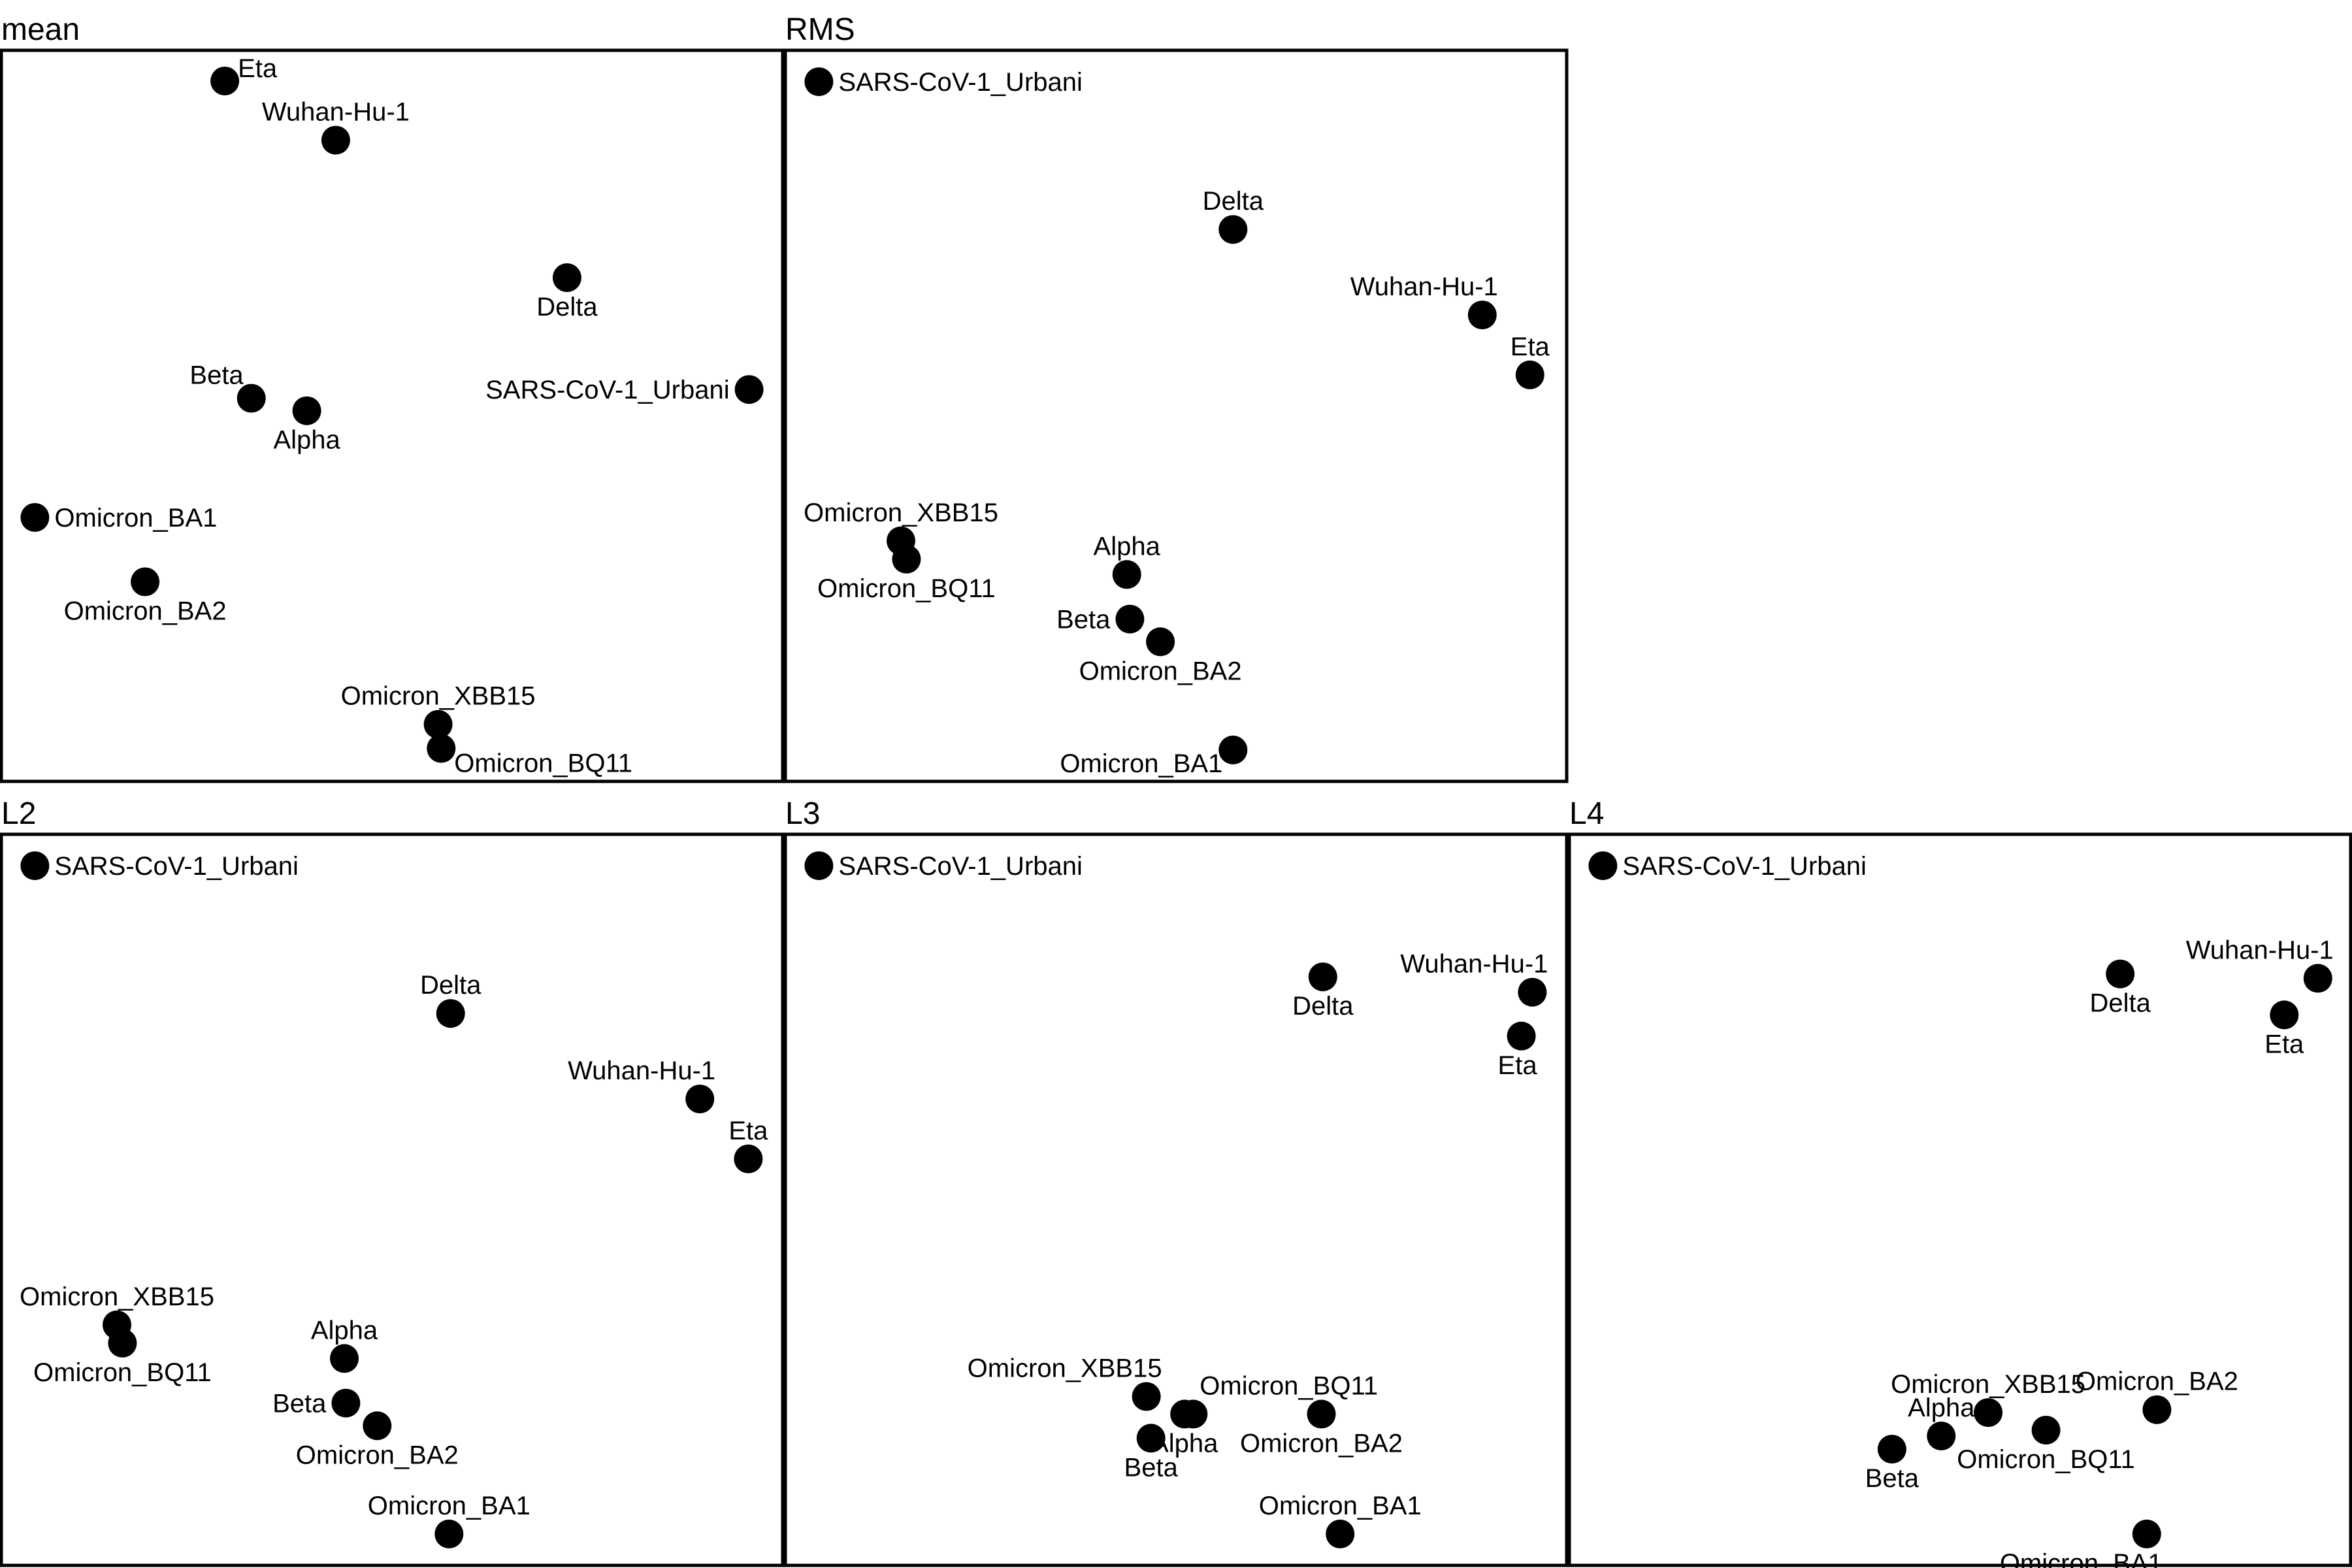 Image resolution: width=2352 pixels, height=1568 pixels. Describe the element at coordinates (820, 29) in the screenshot. I see `panel-title: RMS` at that location.